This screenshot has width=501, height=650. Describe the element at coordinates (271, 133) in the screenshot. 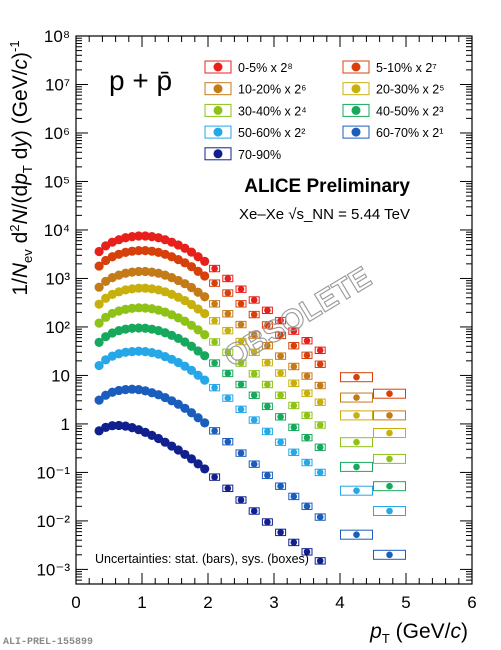

I see `legend-label: 50-60% x 2²` at that location.